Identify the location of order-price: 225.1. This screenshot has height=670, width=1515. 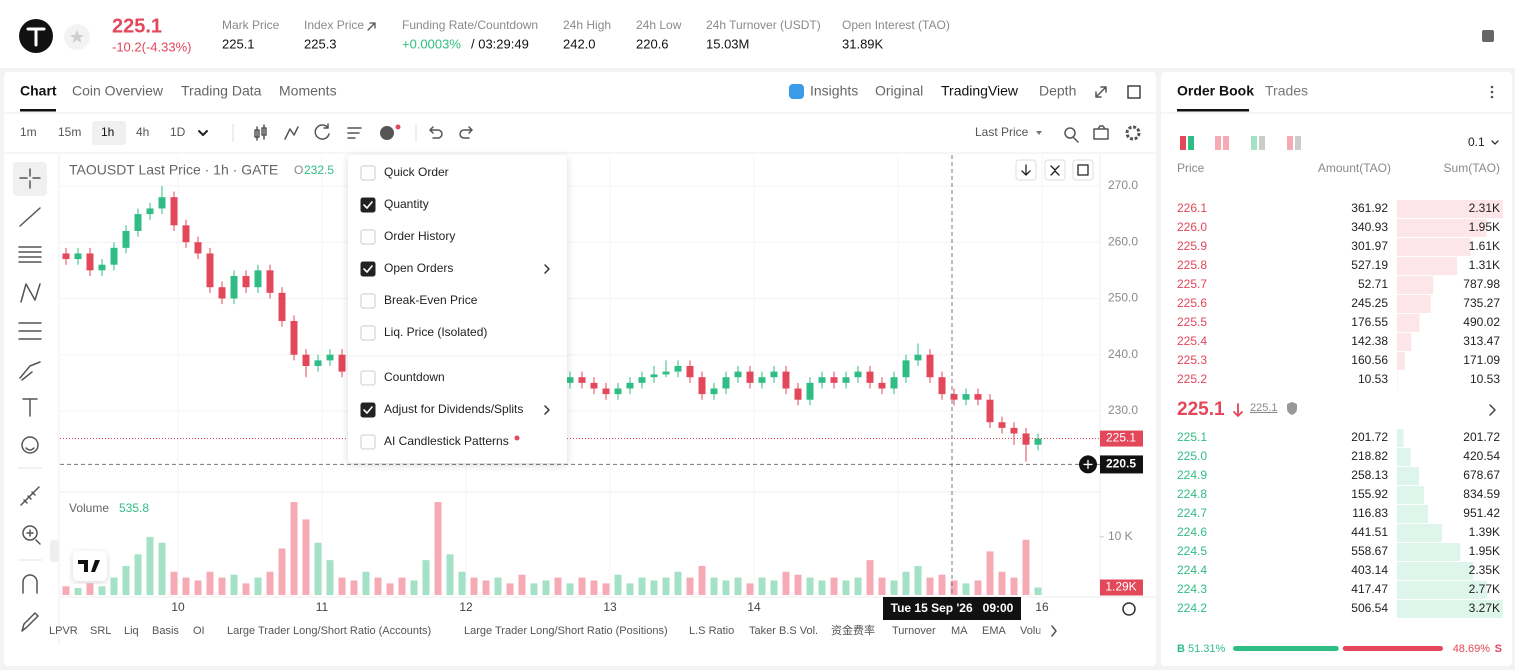
(1192, 437).